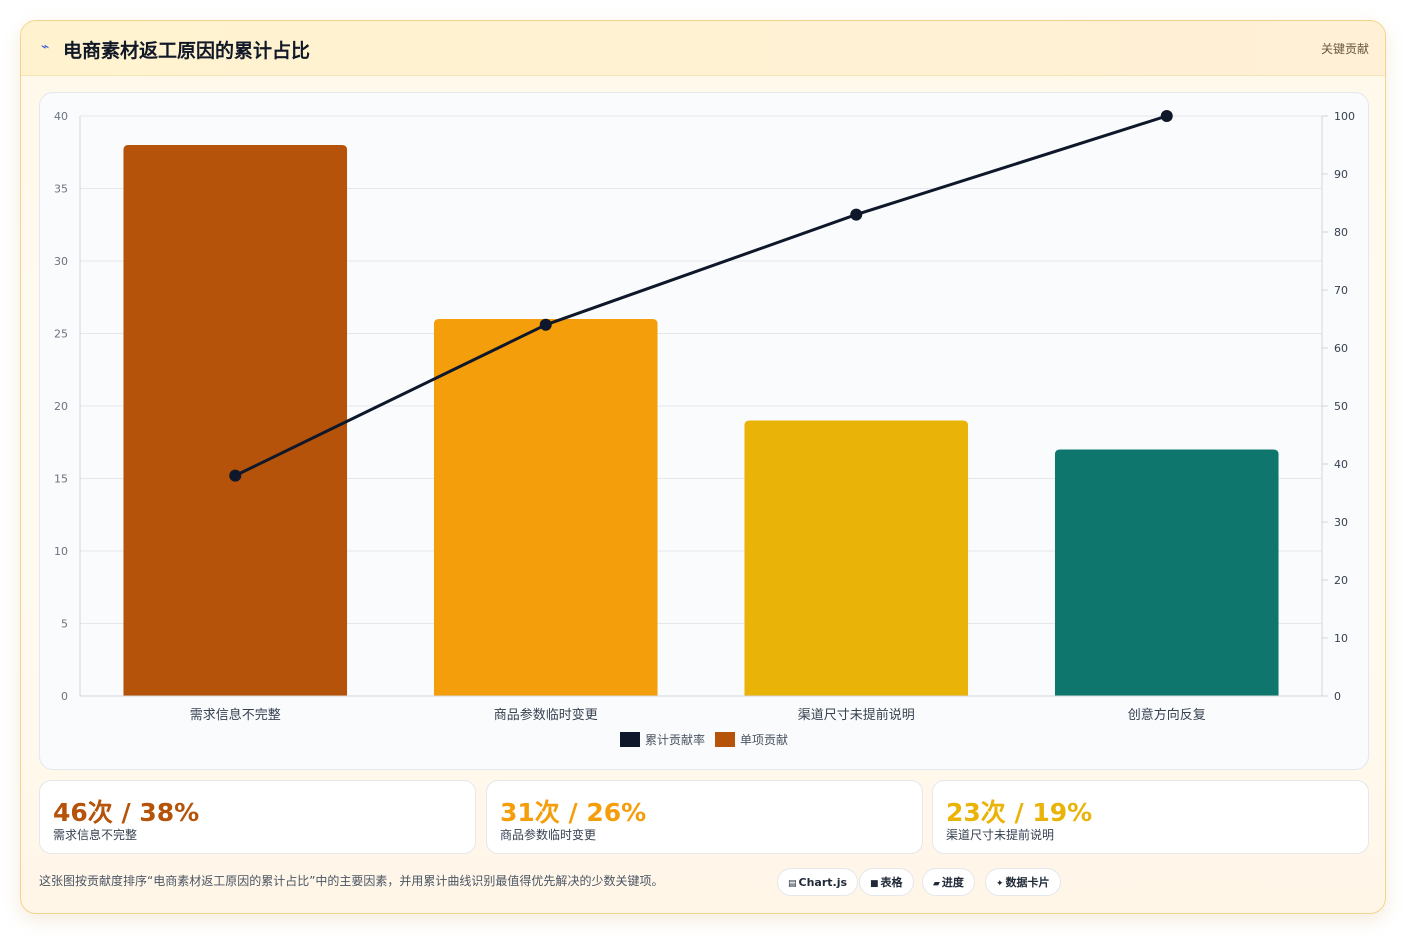  What do you see at coordinates (61, 334) in the screenshot?
I see `y-left-tick-label: 25` at bounding box center [61, 334].